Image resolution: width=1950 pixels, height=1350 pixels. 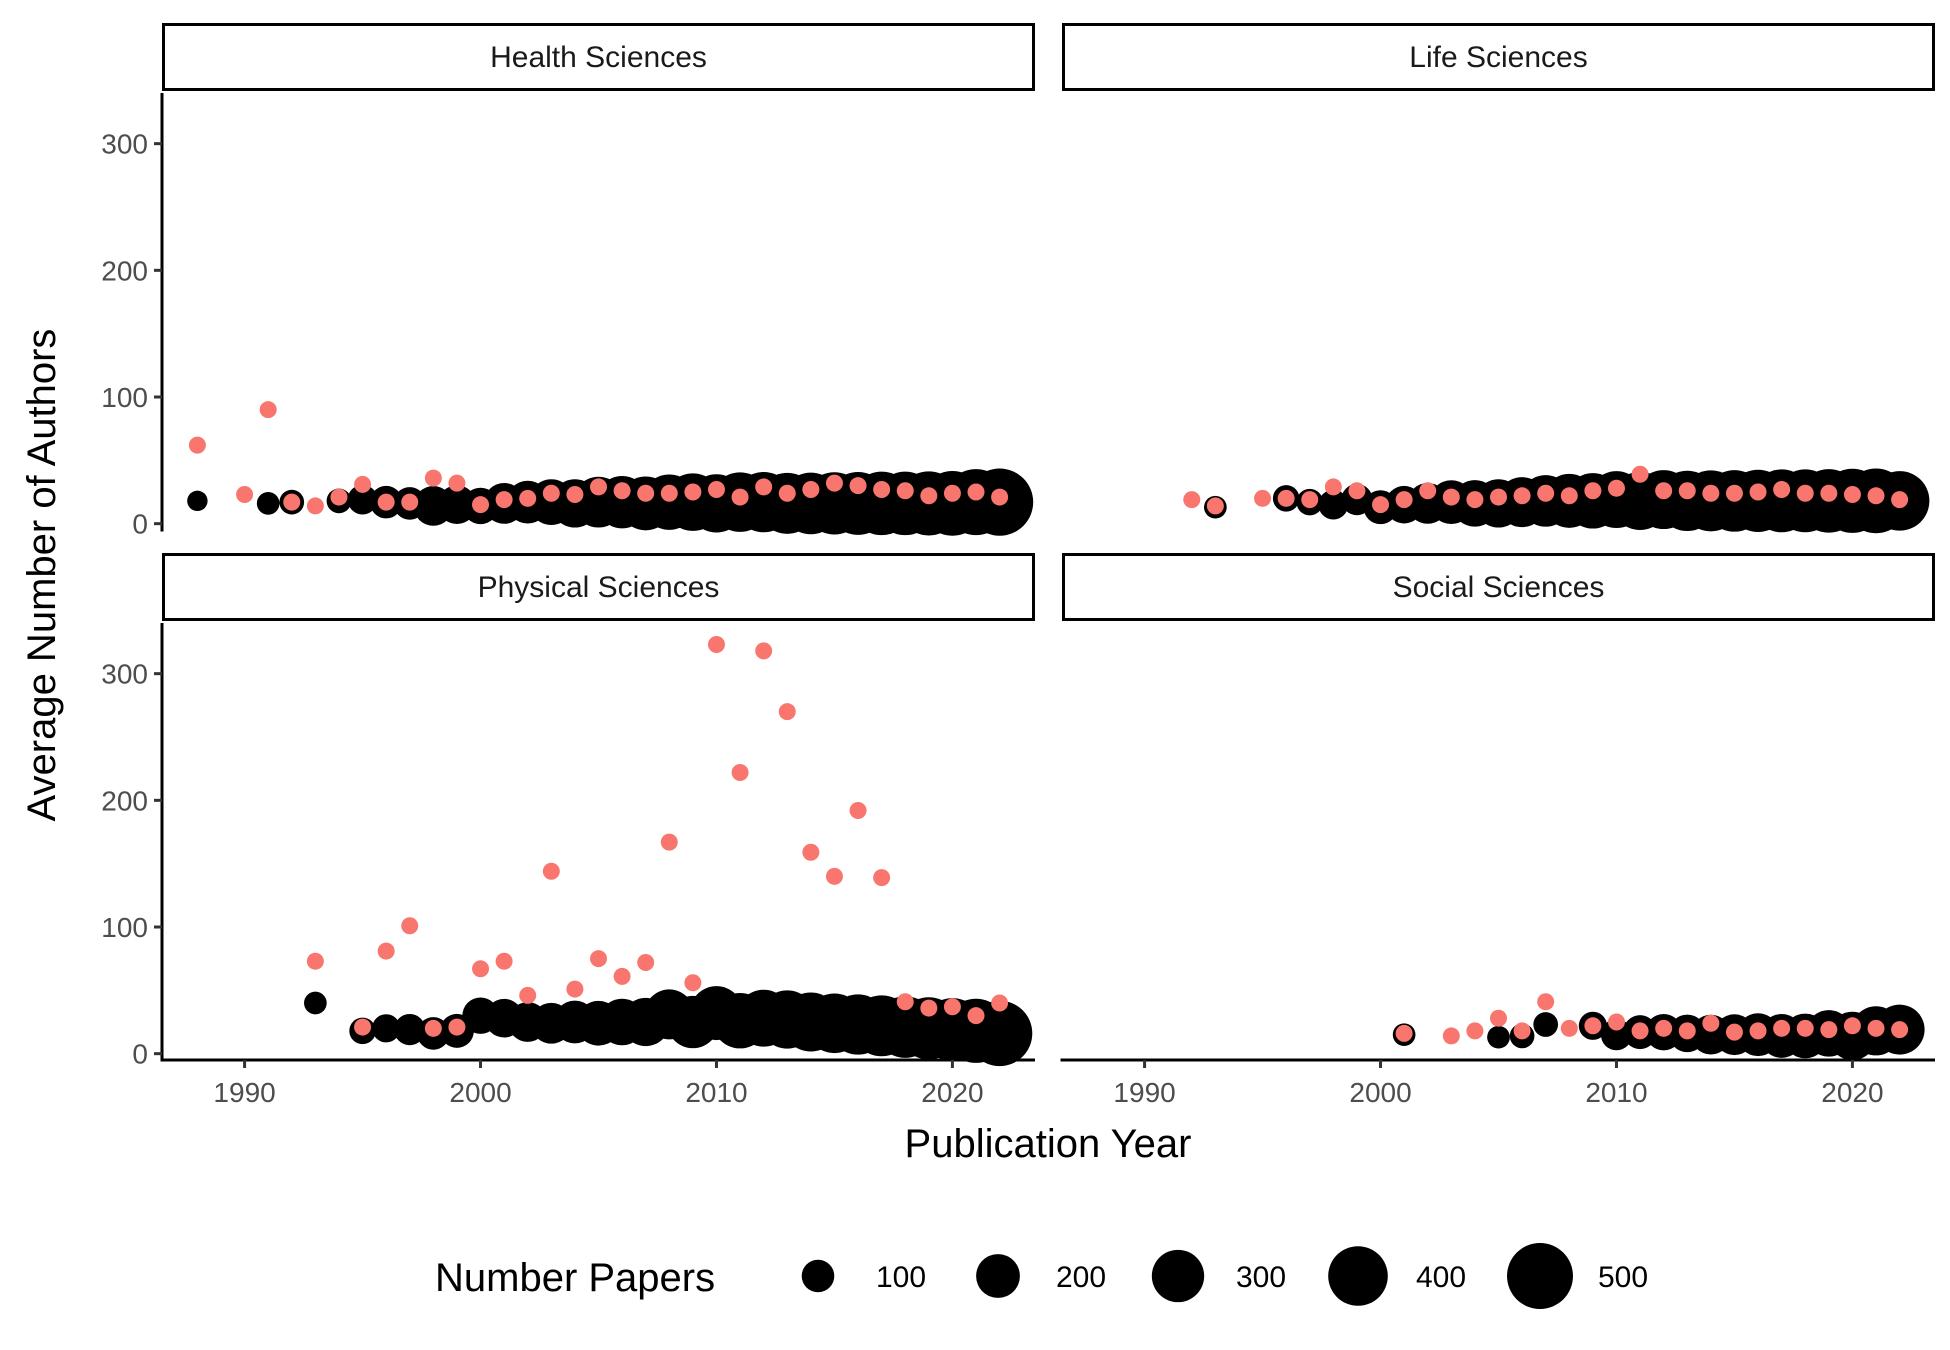 What do you see at coordinates (1623, 1277) in the screenshot?
I see `legend-key-label: 500` at bounding box center [1623, 1277].